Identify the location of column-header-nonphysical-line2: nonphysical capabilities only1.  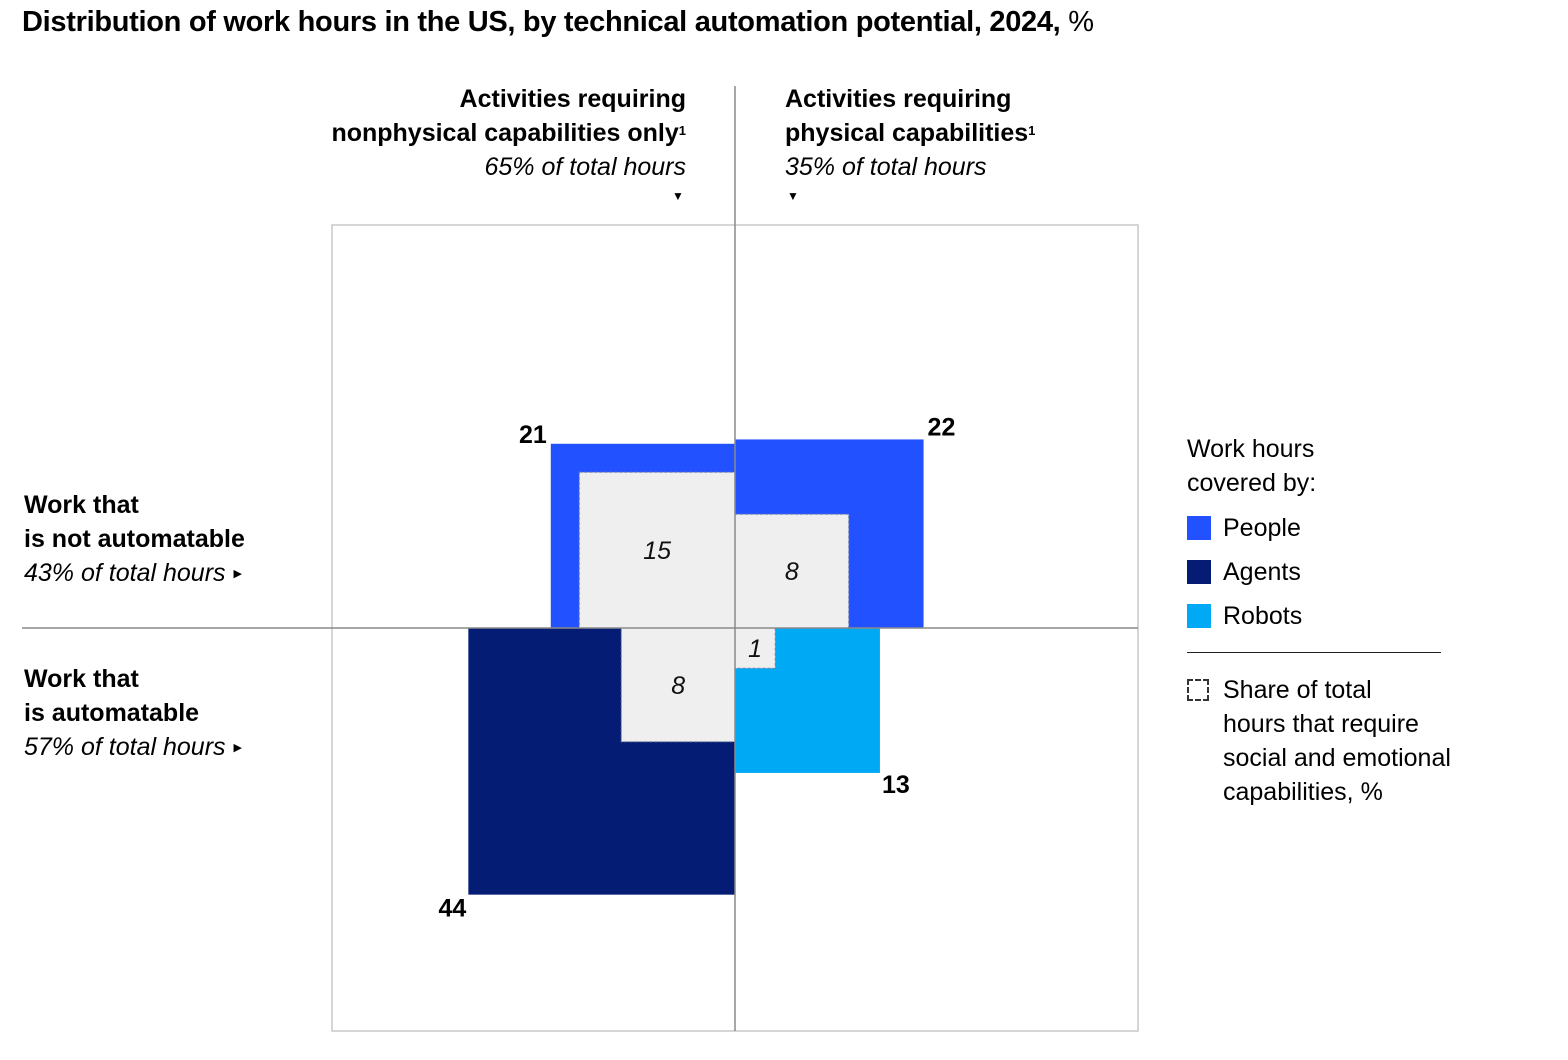
(508, 133).